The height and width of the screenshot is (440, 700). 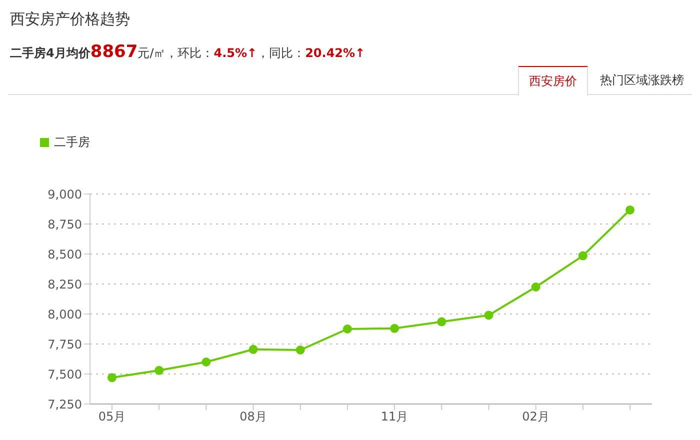 What do you see at coordinates (65, 254) in the screenshot?
I see `y-tick-label: 8,500` at bounding box center [65, 254].